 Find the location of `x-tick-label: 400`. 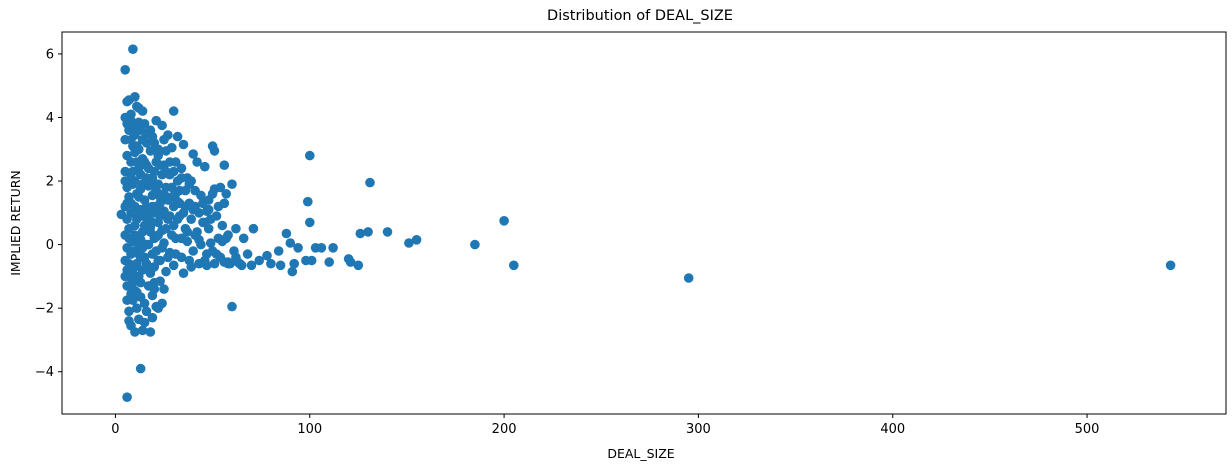

x-tick-label: 400 is located at coordinates (892, 429).